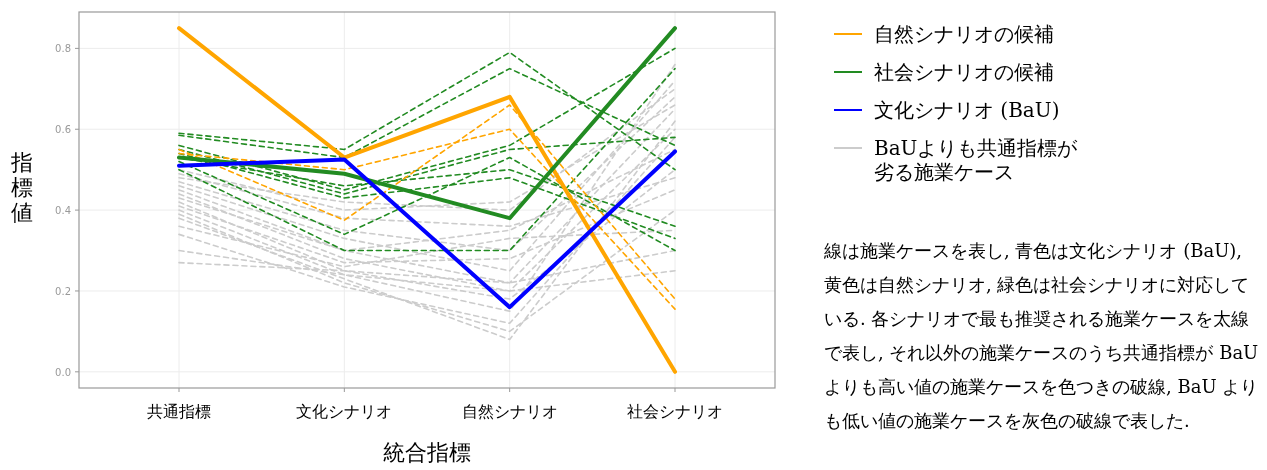 This screenshot has height=470, width=1267. What do you see at coordinates (63, 372) in the screenshot?
I see `y-tick-label: 0.0` at bounding box center [63, 372].